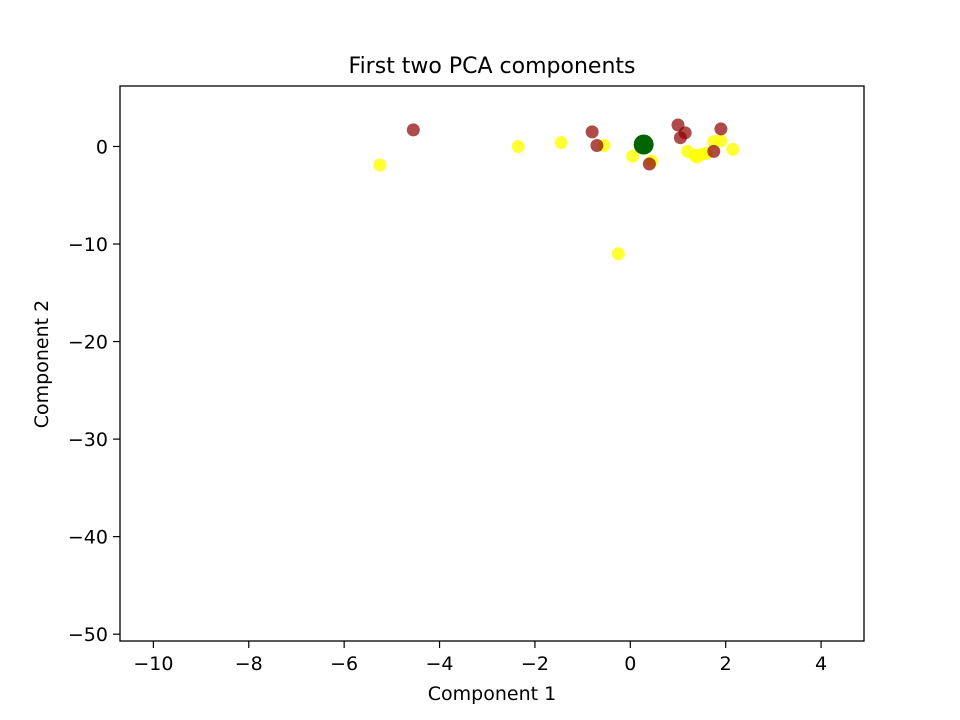 Image resolution: width=960 pixels, height=720 pixels. What do you see at coordinates (556, 189) in the screenshot?
I see `points-layer` at bounding box center [556, 189].